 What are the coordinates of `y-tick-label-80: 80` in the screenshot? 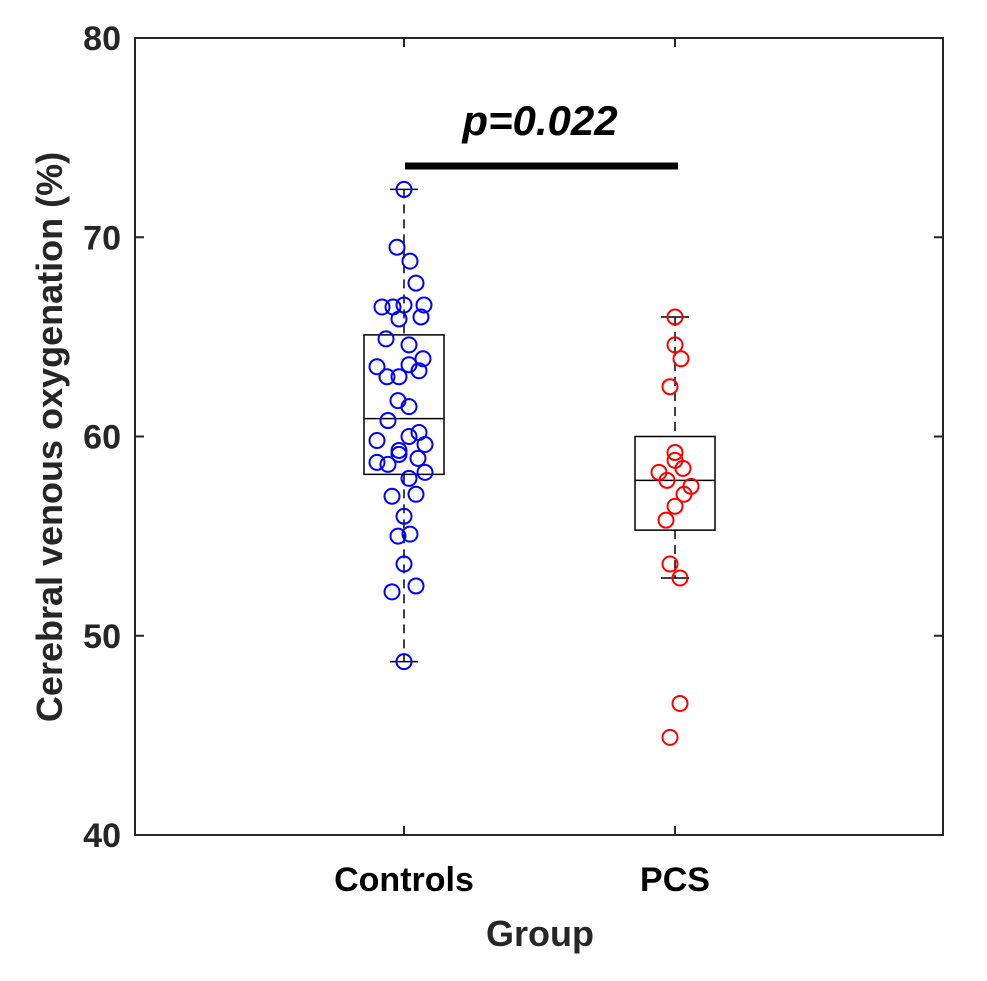 It's located at (102, 39).